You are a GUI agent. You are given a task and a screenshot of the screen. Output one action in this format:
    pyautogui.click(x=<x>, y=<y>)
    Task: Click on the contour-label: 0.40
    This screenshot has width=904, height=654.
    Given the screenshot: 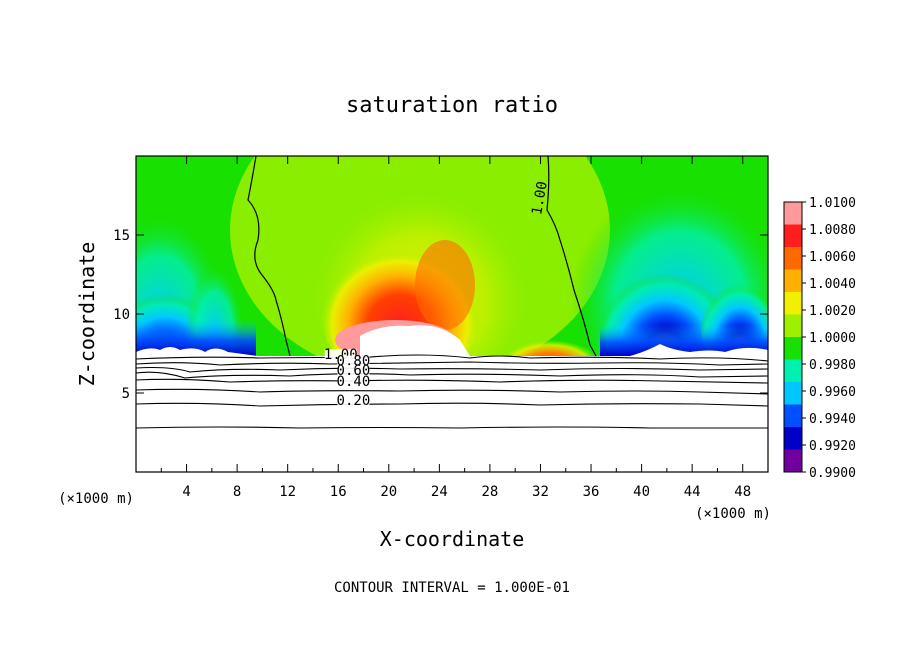 What is the action you would take?
    pyautogui.click(x=354, y=382)
    